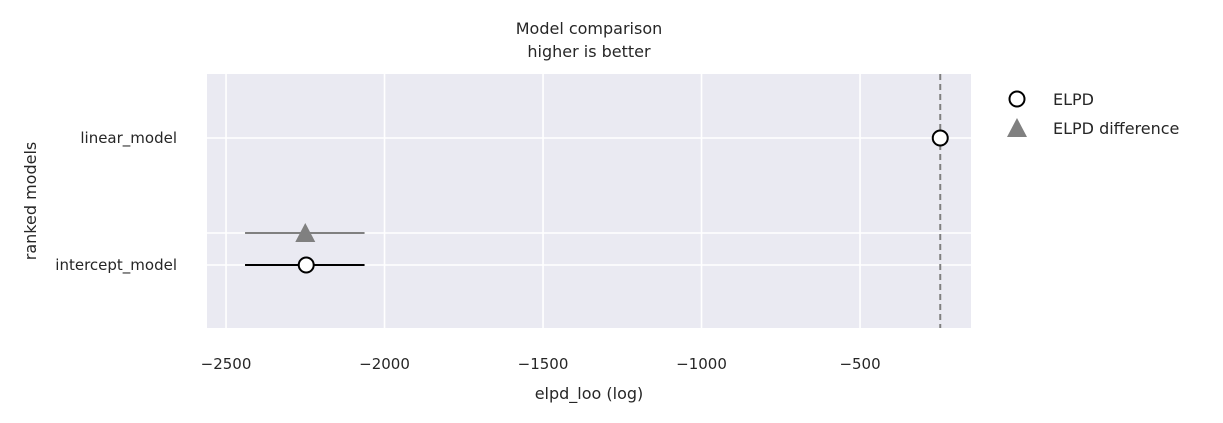 This screenshot has width=1223, height=423. I want to click on legend-elpd-label: ELPD, so click(1073, 99).